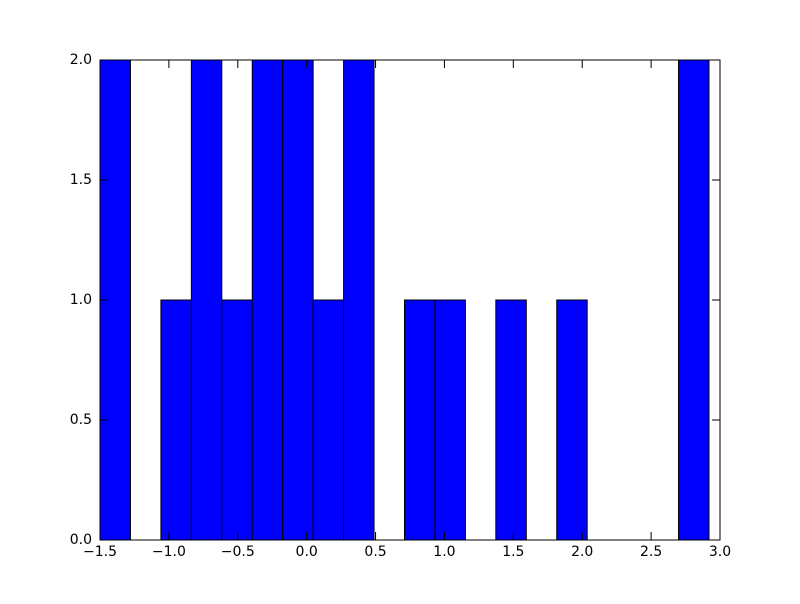 This screenshot has height=604, width=800. What do you see at coordinates (307, 552) in the screenshot?
I see `x-tick-label: 0.0` at bounding box center [307, 552].